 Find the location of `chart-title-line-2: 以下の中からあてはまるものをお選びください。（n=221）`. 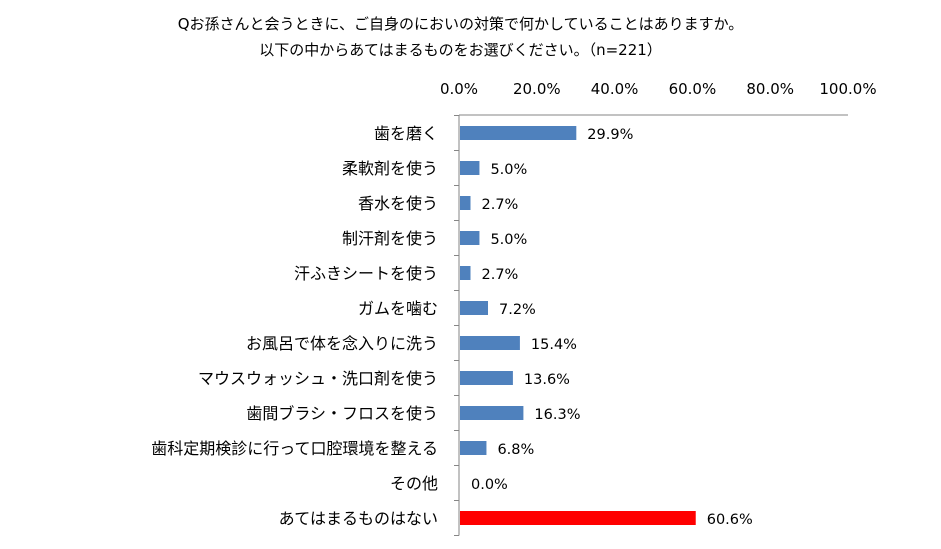

chart-title-line-2: 以下の中からあてはまるものをお選びください。（n=221） is located at coordinates (460, 50).